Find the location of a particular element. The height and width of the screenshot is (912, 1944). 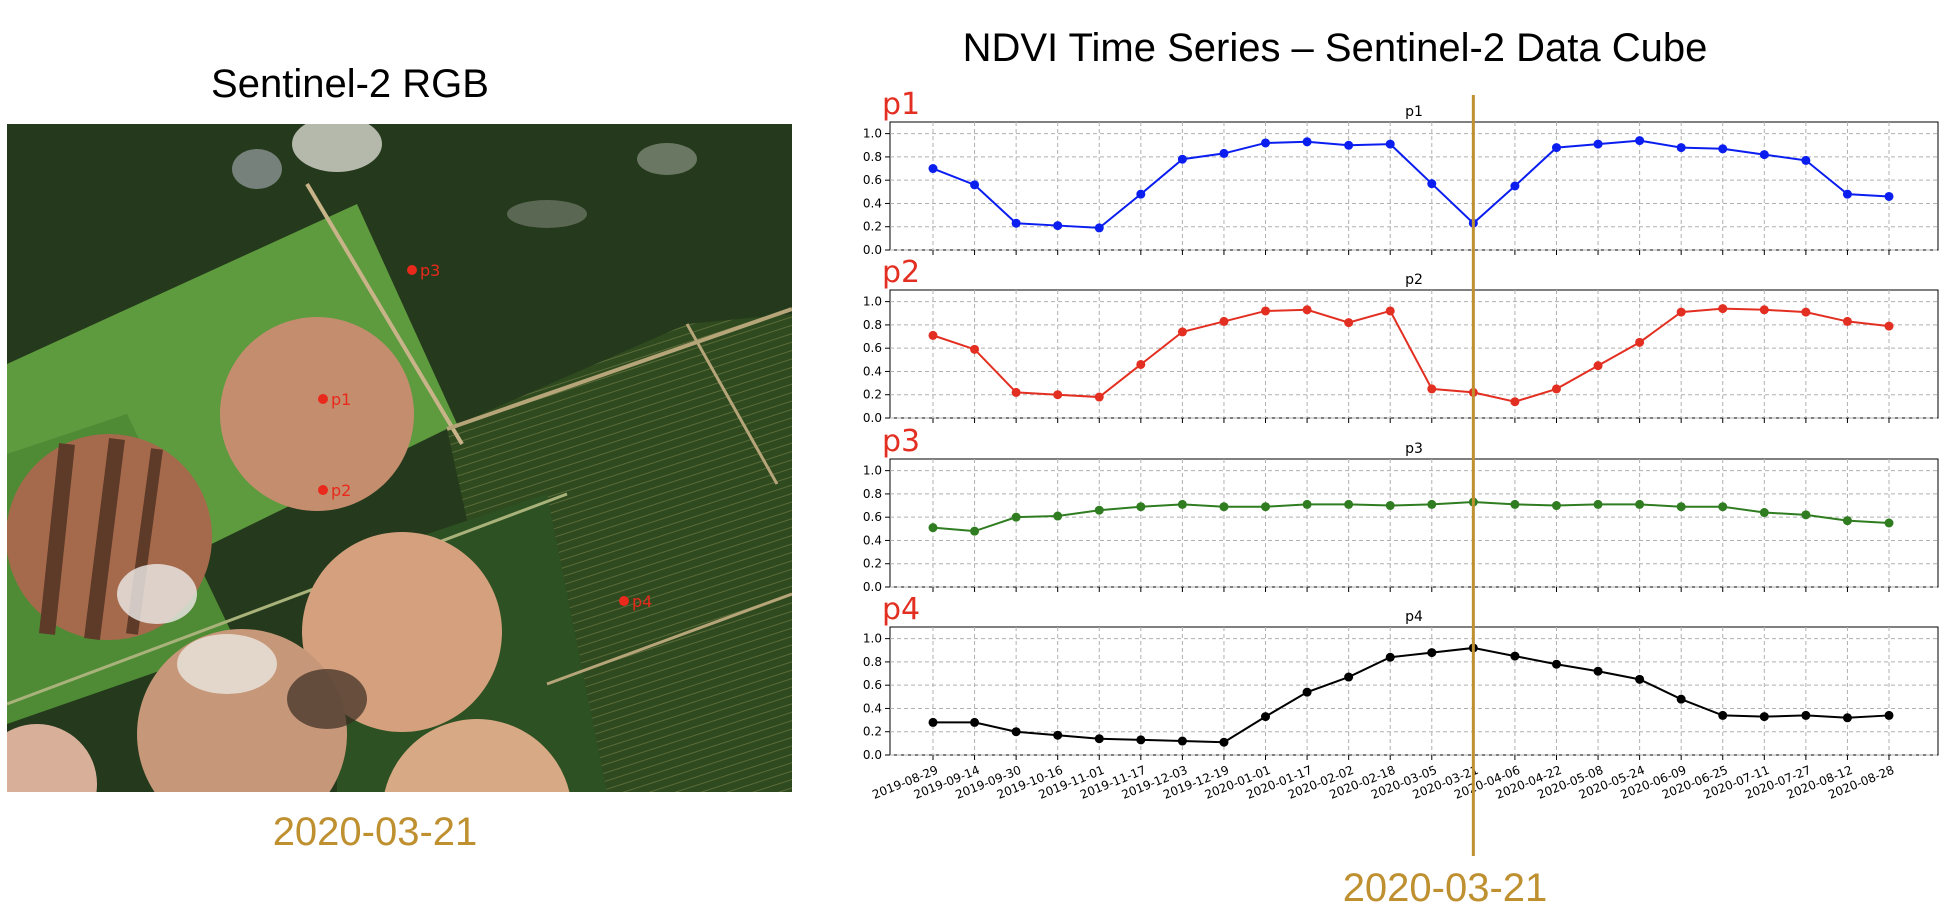

panel-p2: p20.00.20.40.60.81.0p2 is located at coordinates (1401, 340).